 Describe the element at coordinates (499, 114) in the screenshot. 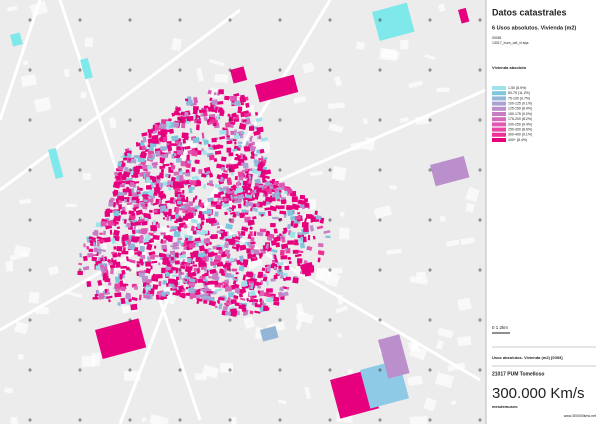

I see `legend-swatch` at that location.